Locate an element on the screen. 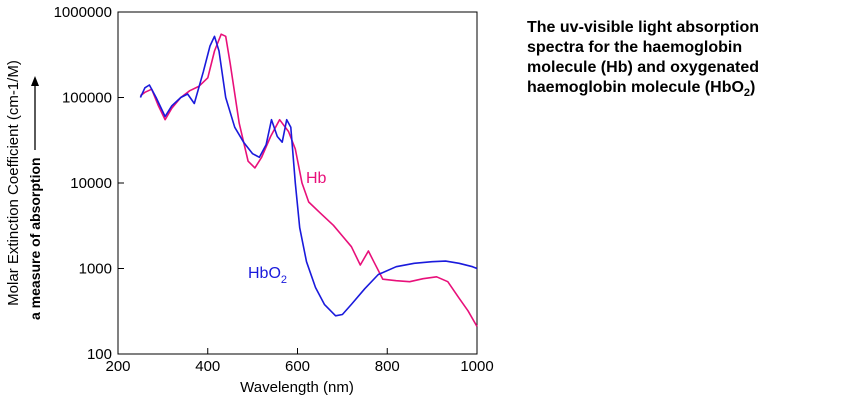  y-axis-title: Molar Extinction Coefficient (cm-1/M) is located at coordinates (13, 183).